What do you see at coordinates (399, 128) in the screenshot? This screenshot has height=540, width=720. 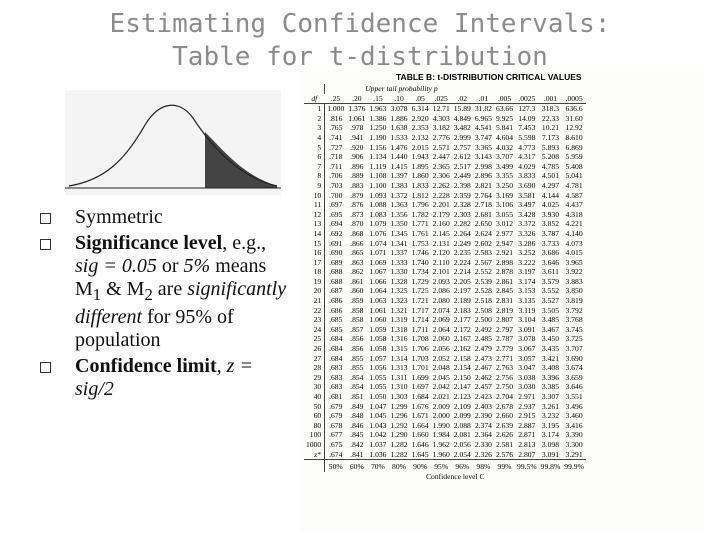 I see `cell: 1.638` at bounding box center [399, 128].